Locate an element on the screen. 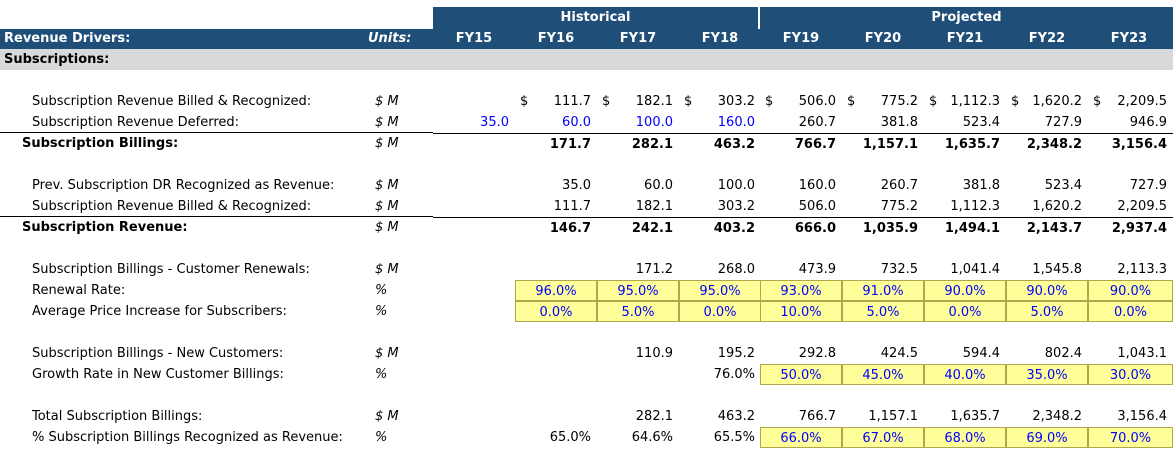 This screenshot has width=1173, height=452. cell-fy23: 90.0% is located at coordinates (1130, 290).